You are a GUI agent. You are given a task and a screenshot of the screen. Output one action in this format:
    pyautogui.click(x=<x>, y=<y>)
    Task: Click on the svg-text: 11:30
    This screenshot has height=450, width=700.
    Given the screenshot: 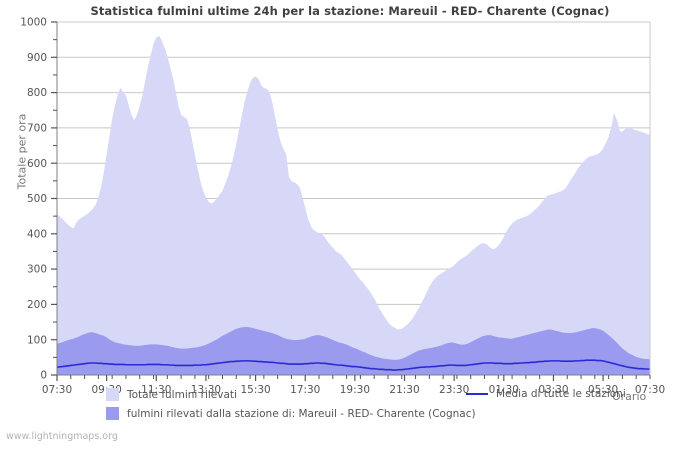 What is the action you would take?
    pyautogui.click(x=156, y=390)
    